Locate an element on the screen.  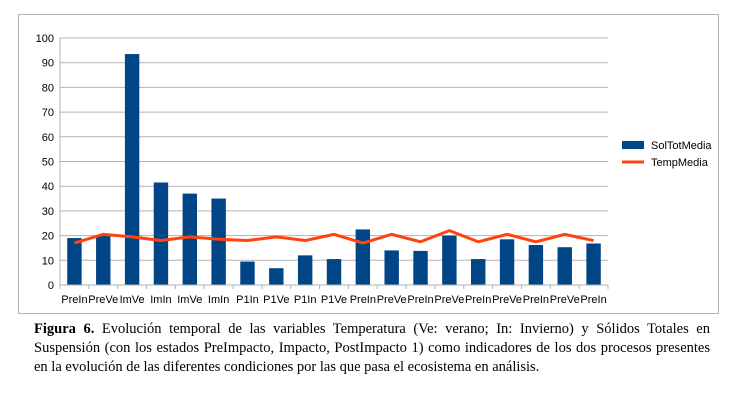
legend-label-line: TempMedia is located at coordinates (680, 163).